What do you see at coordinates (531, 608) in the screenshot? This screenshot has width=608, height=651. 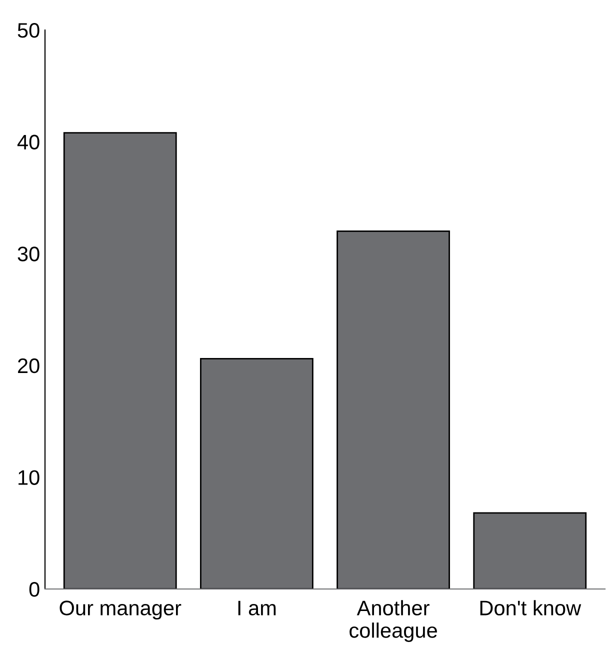 I see `x-tick-label: Don't know` at bounding box center [531, 608].